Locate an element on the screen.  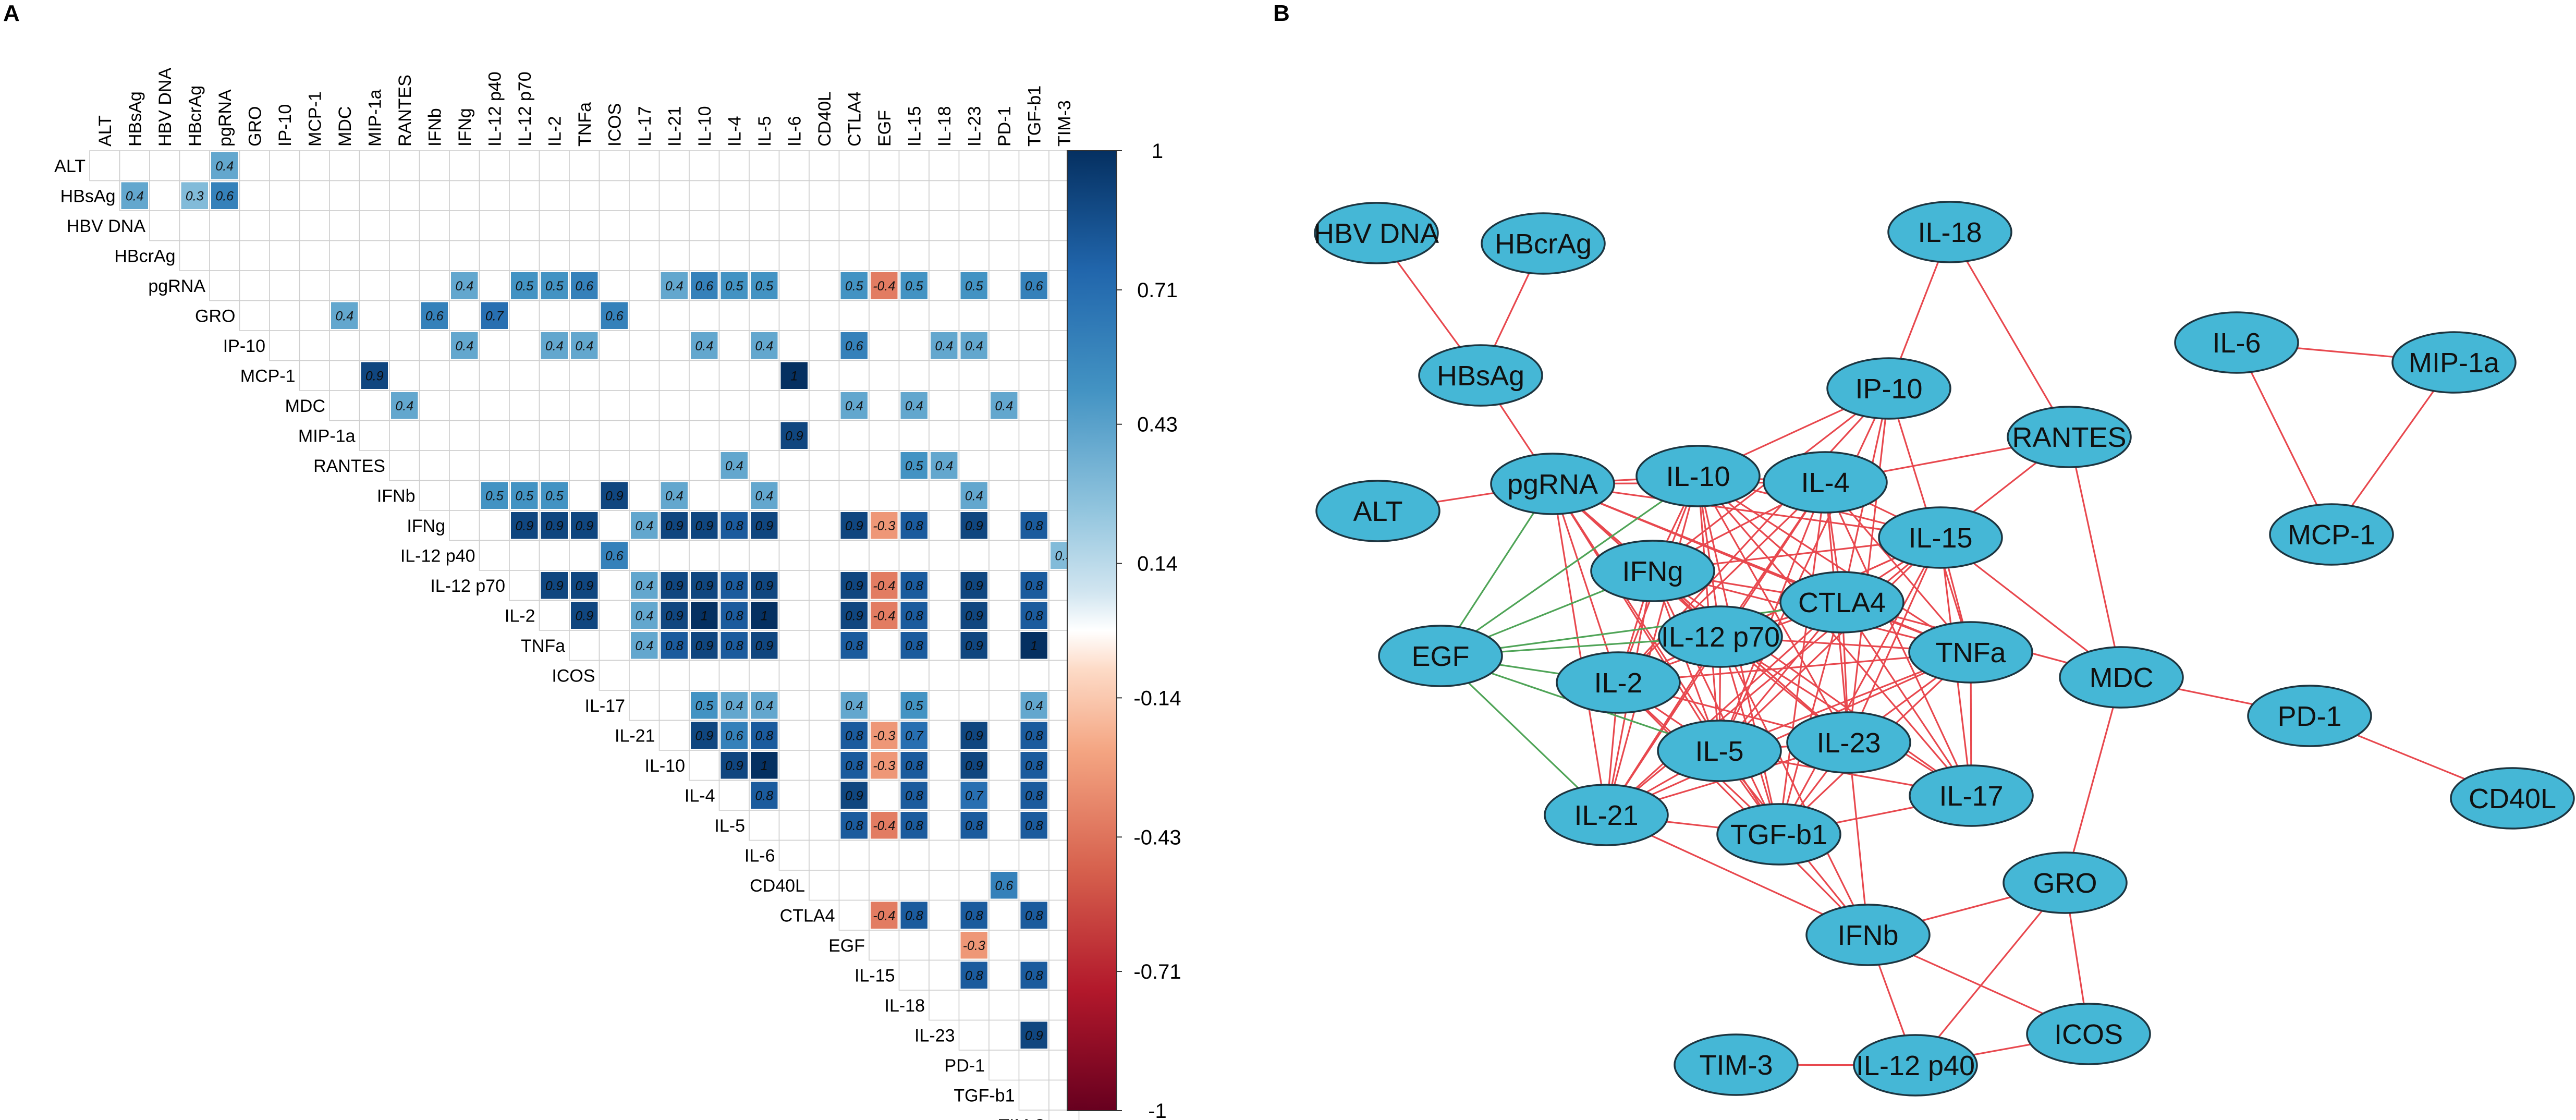
node-ip-10: IP-10 is located at coordinates (1888, 388).